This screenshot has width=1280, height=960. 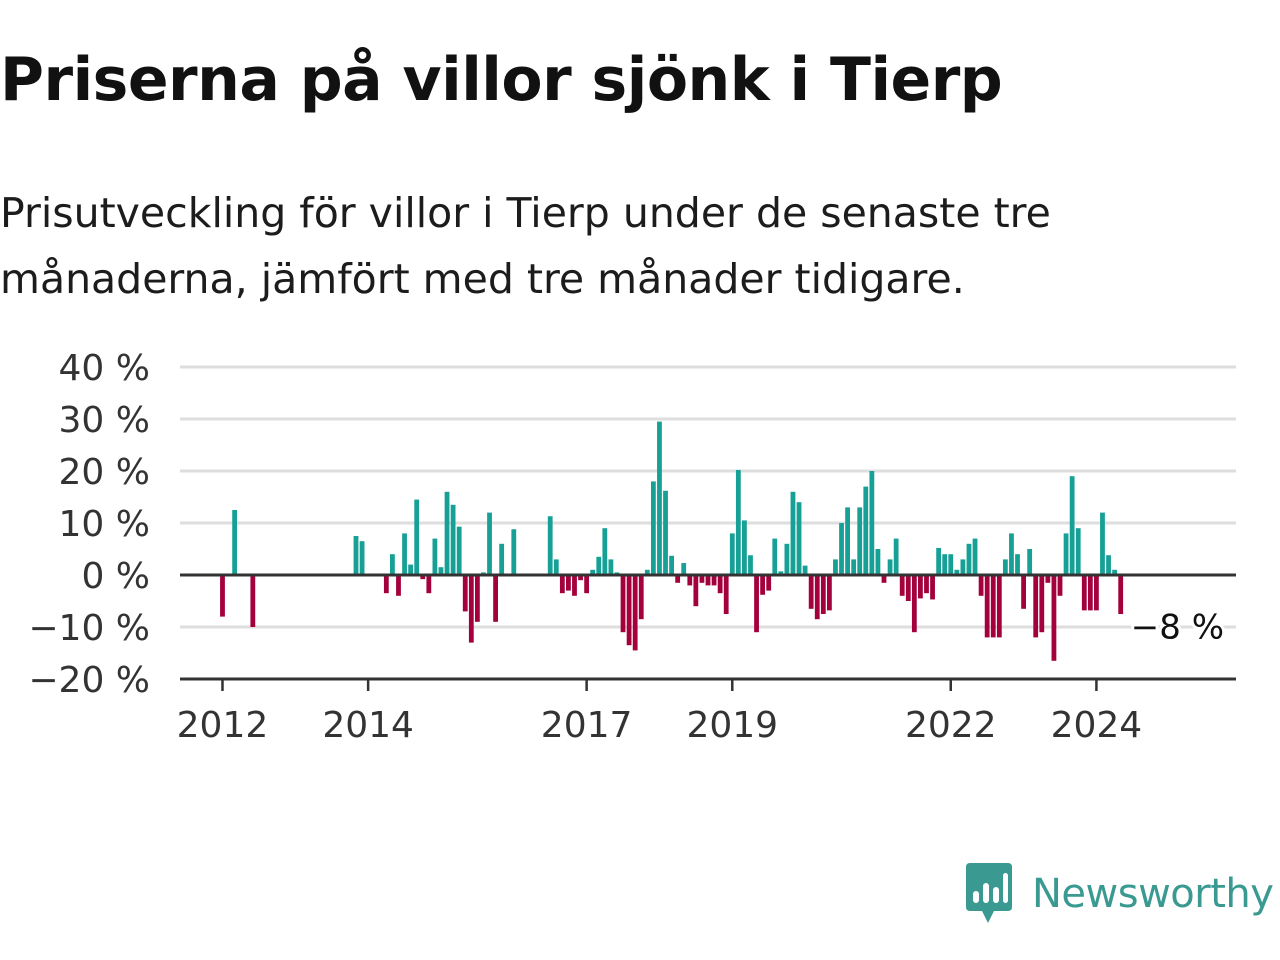 I want to click on x-tick-label: 2022, so click(x=951, y=725).